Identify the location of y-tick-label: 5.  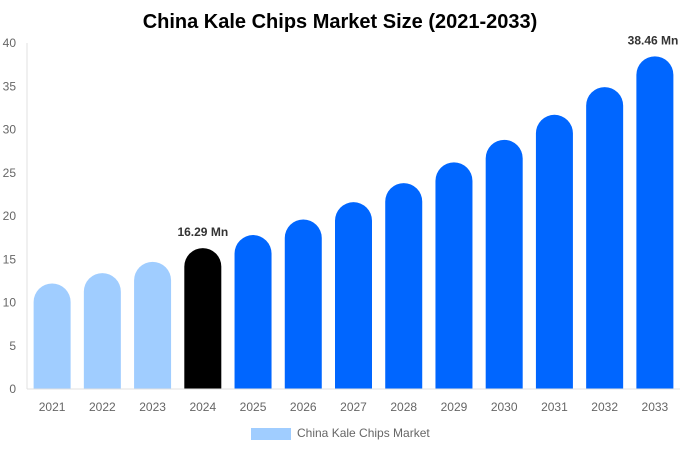
(12, 346).